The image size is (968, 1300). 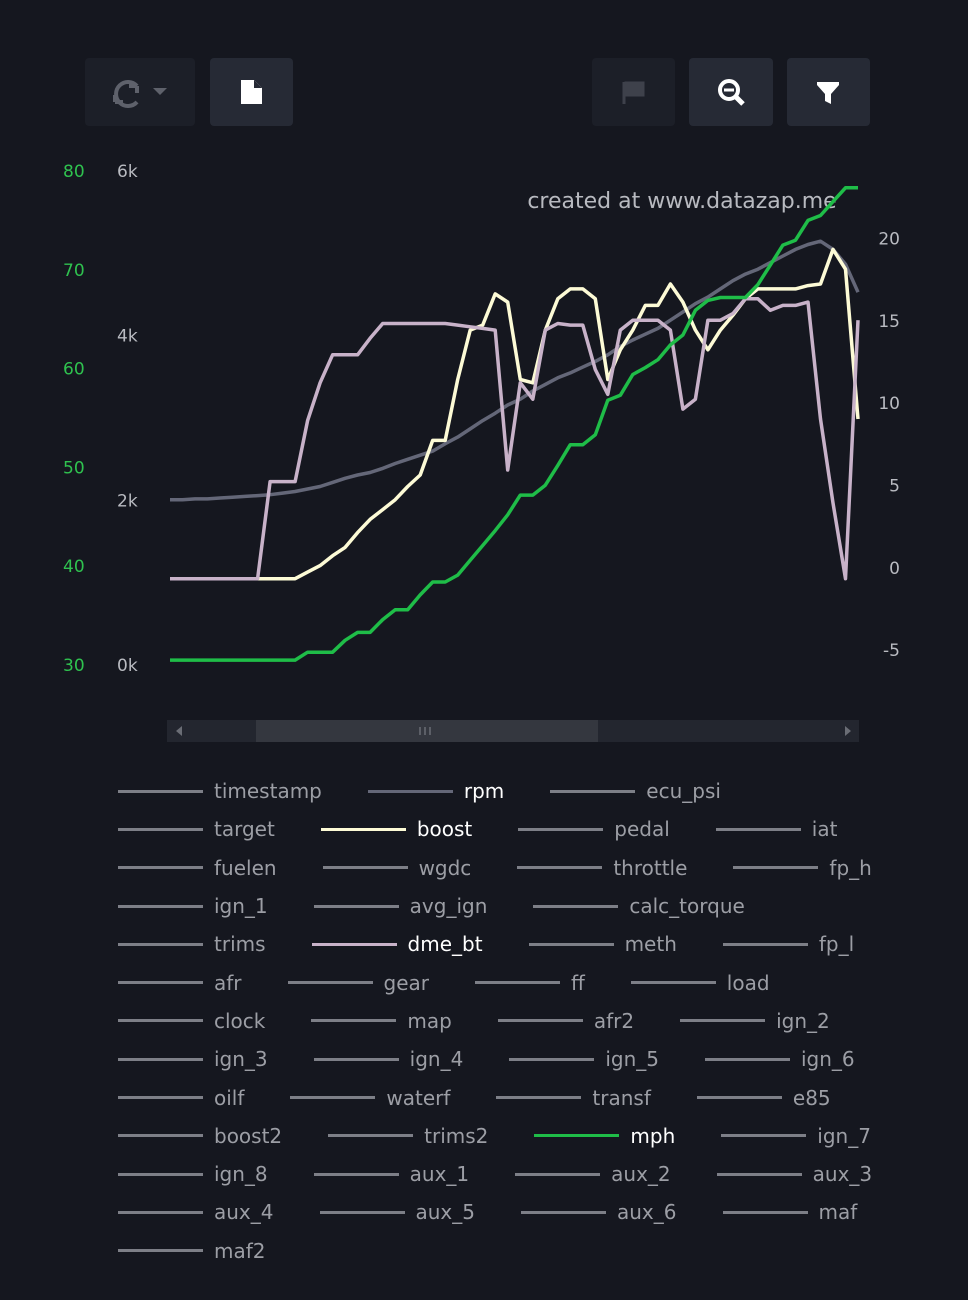 I want to click on legend-label: maf2, so click(x=240, y=1250).